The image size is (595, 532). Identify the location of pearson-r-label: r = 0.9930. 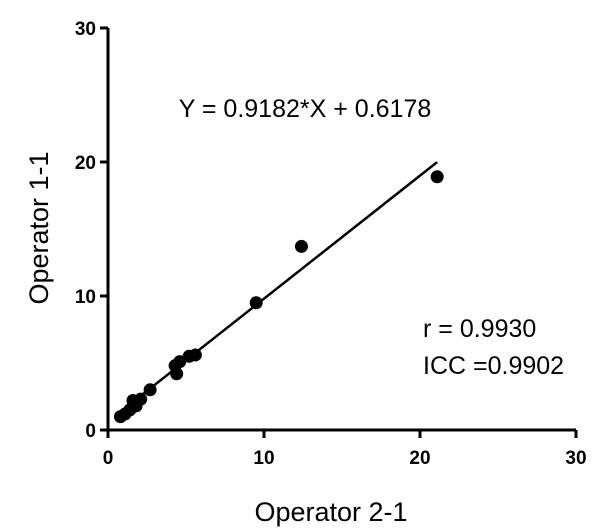
(479, 329).